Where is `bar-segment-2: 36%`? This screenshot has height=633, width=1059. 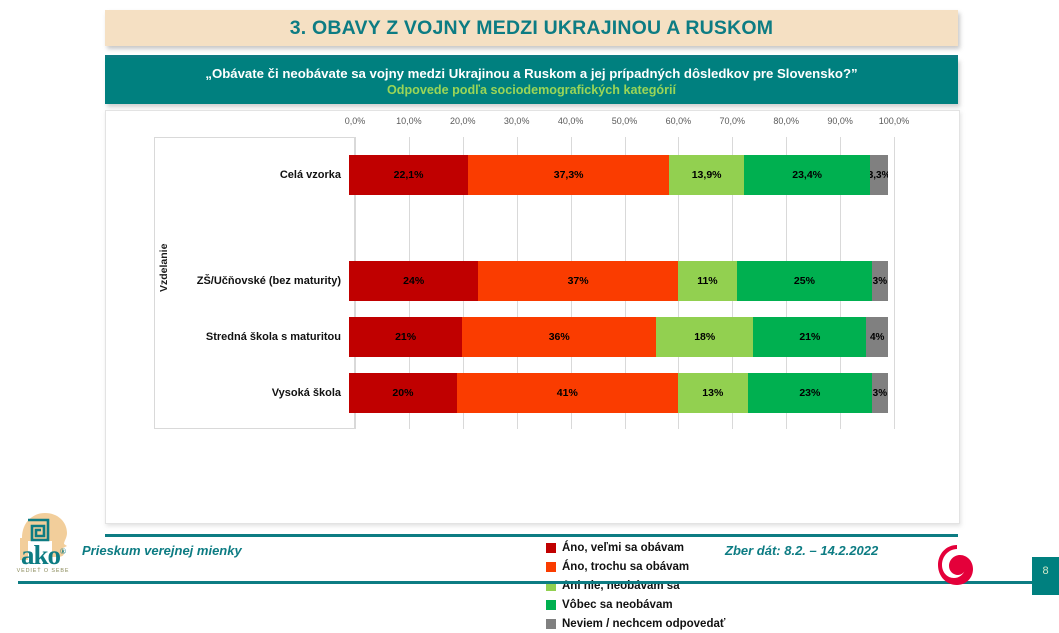 bar-segment-2: 36% is located at coordinates (559, 337).